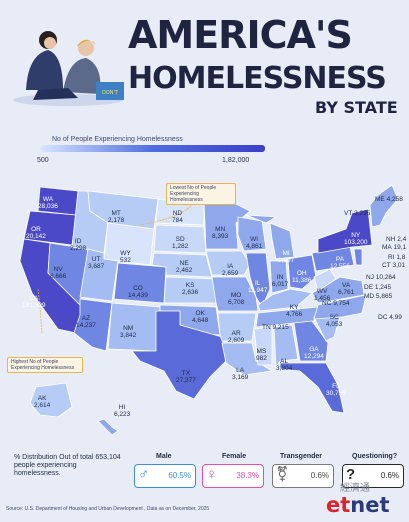 This screenshot has width=409, height=522. What do you see at coordinates (179, 475) in the screenshot?
I see `male-value: 60.5%` at bounding box center [179, 475].